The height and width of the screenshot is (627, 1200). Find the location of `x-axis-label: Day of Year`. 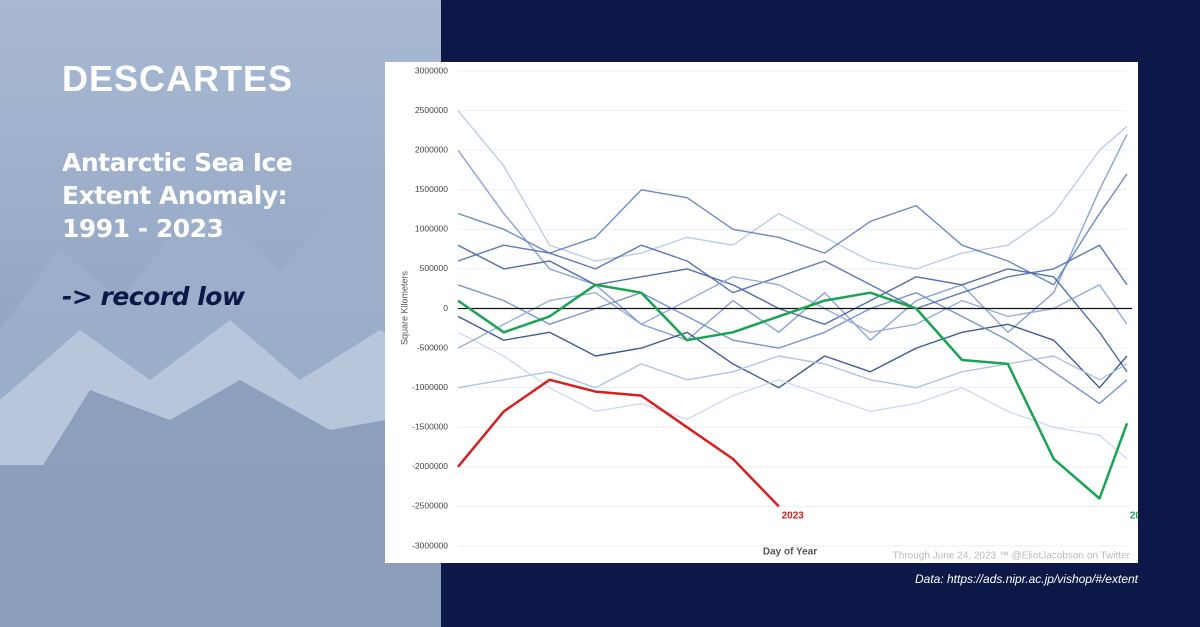

x-axis-label: Day of Year is located at coordinates (790, 552).